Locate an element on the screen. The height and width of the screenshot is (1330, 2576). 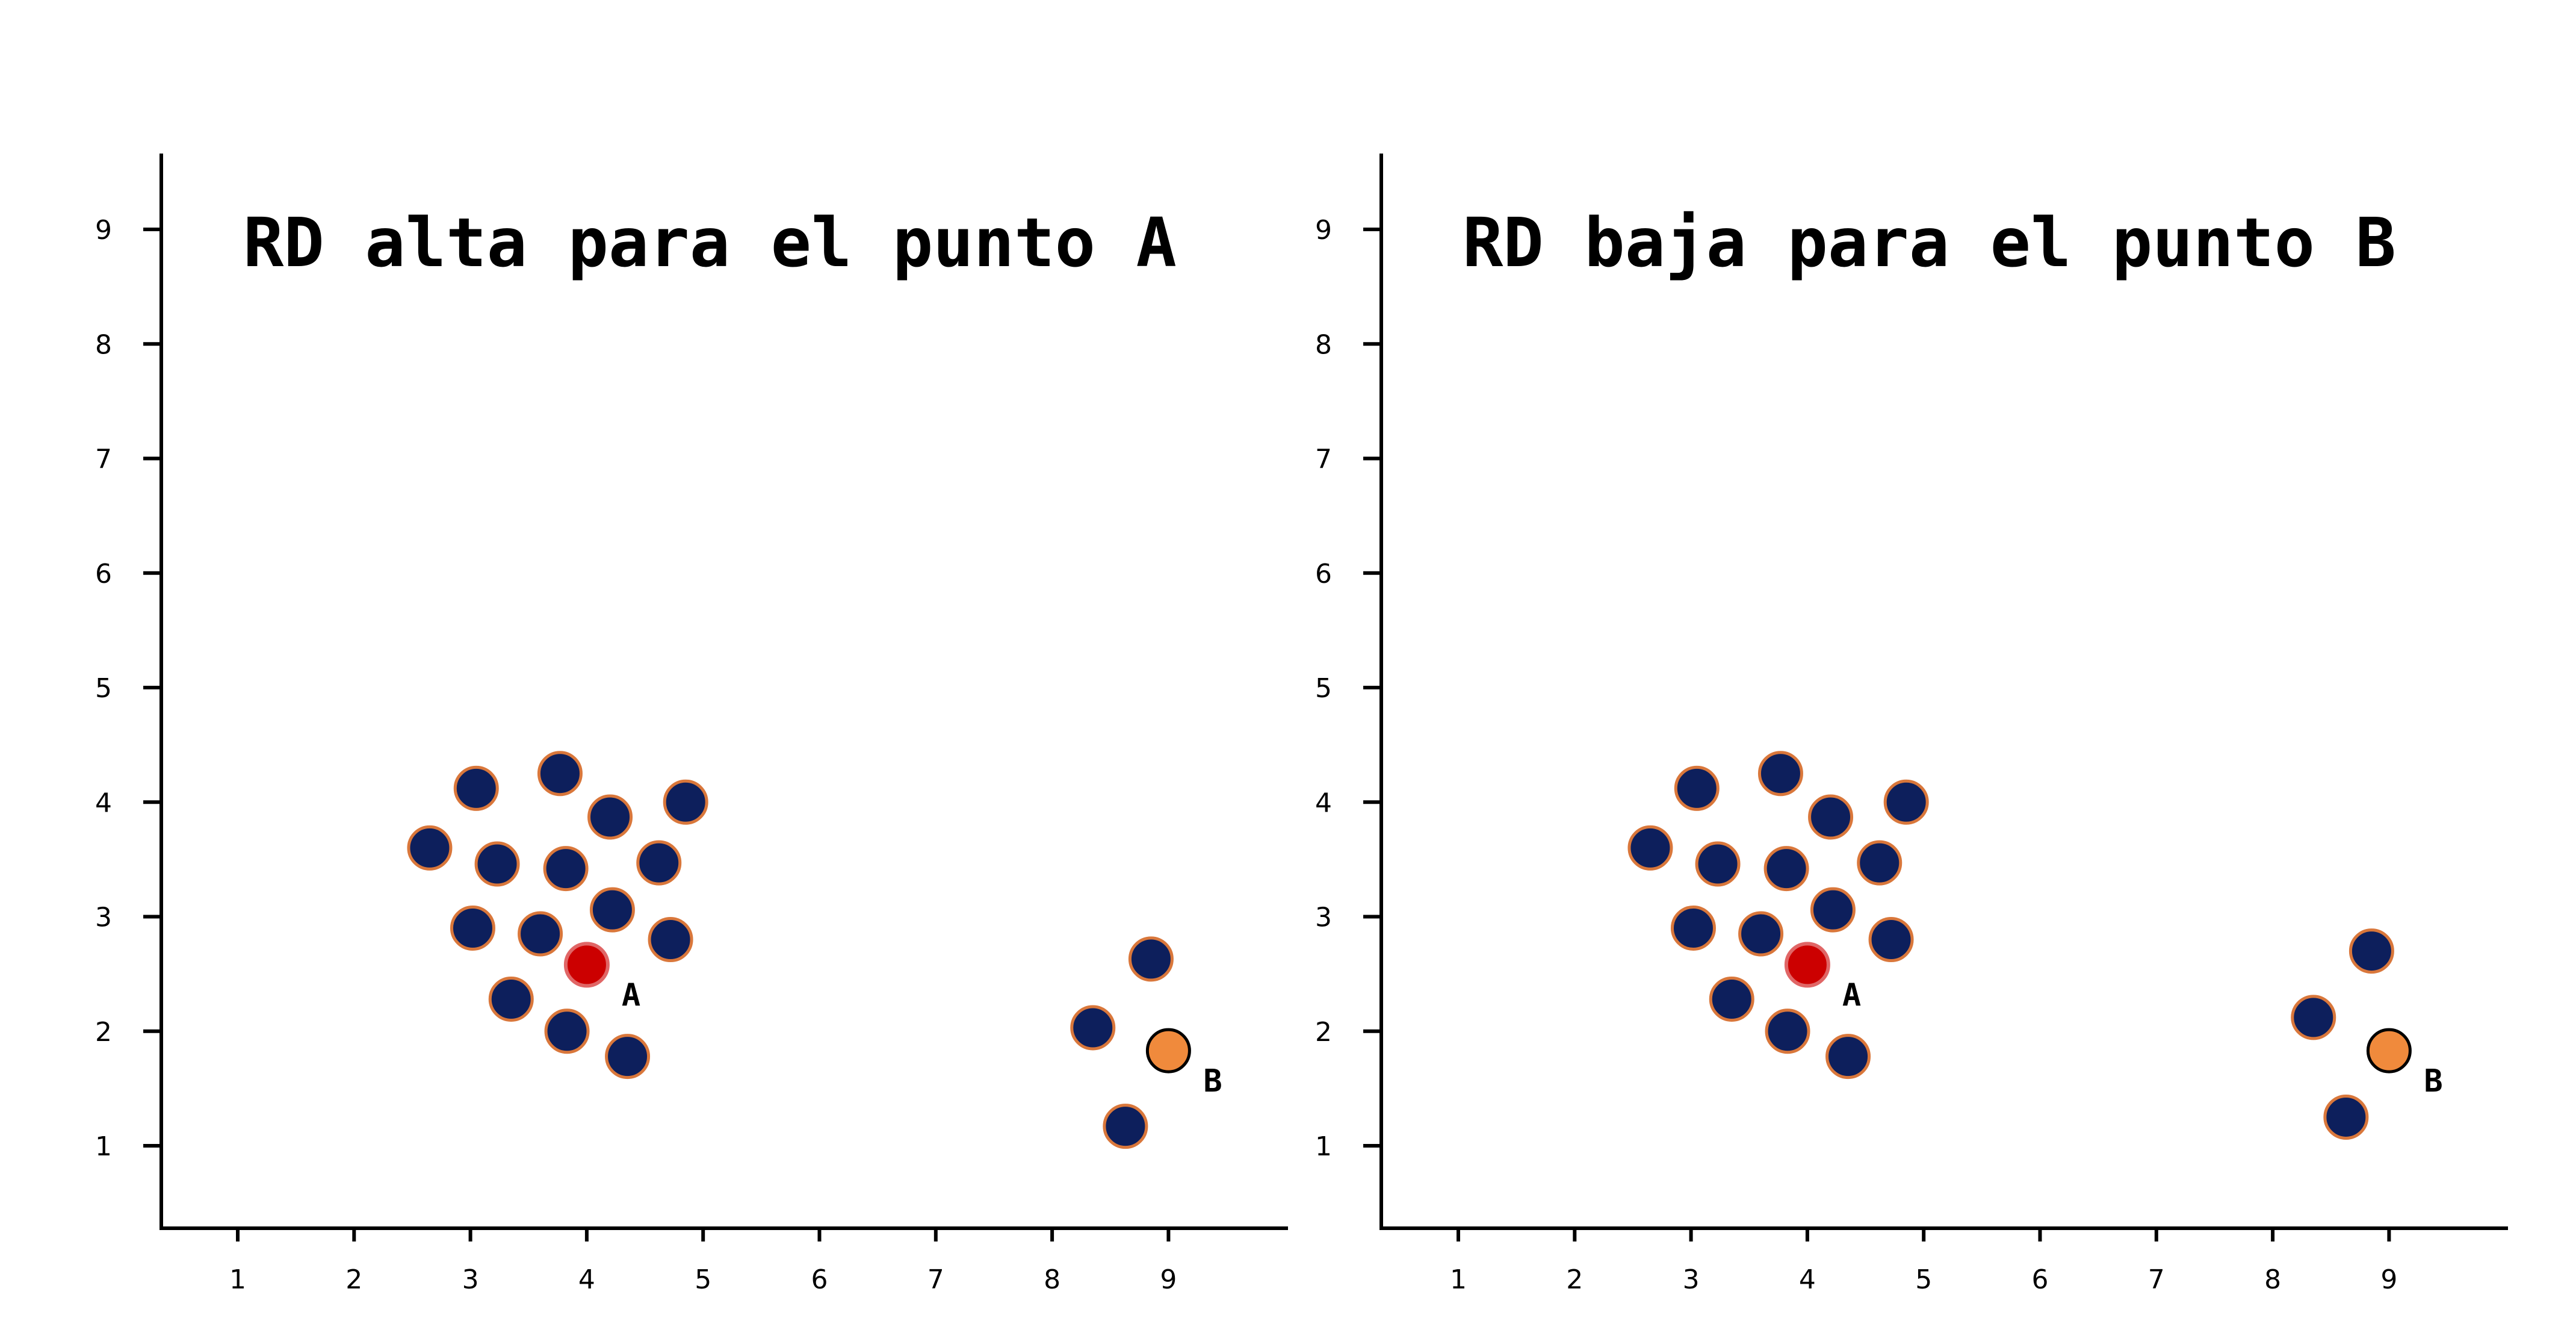
x-tick-label-right: 9 is located at coordinates (2388, 1279).